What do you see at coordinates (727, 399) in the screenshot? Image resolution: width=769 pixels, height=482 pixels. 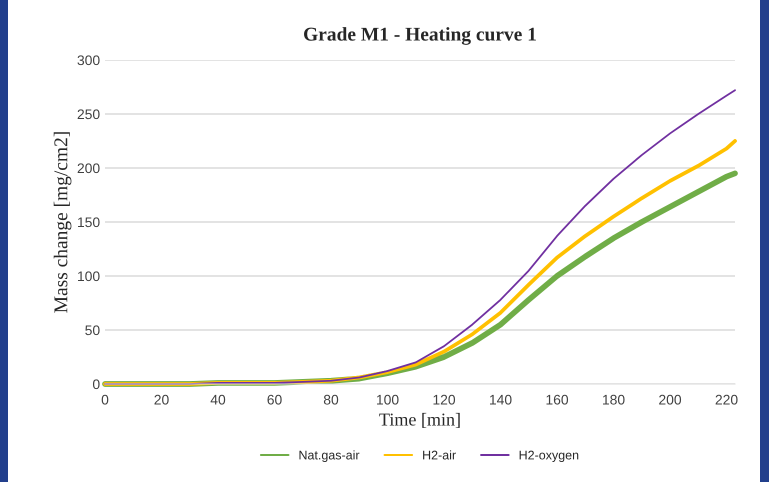 I see `x-tick-label: 220` at bounding box center [727, 399].